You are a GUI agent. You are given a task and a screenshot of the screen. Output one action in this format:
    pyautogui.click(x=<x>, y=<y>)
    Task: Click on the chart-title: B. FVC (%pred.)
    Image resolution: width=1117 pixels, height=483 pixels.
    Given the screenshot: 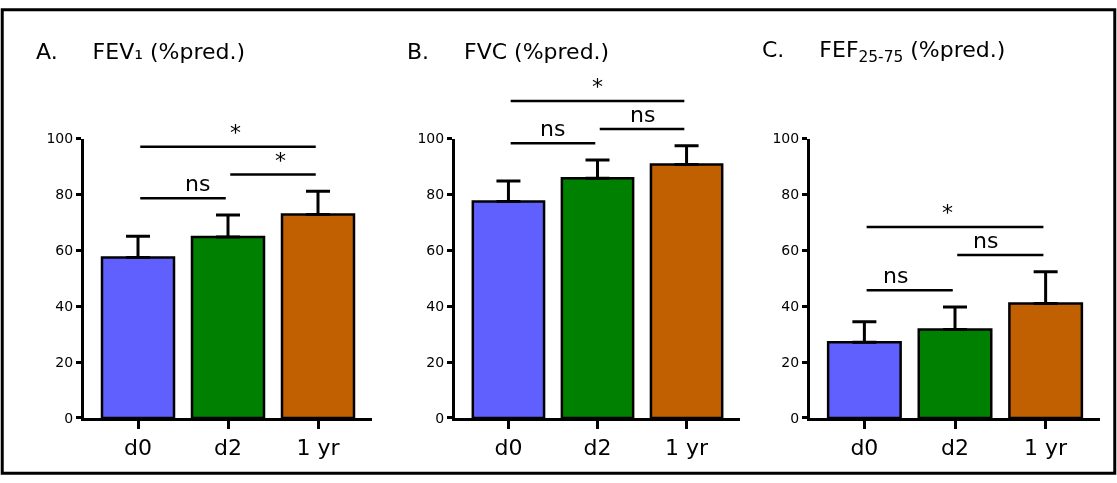 What is the action you would take?
    pyautogui.click(x=508, y=51)
    